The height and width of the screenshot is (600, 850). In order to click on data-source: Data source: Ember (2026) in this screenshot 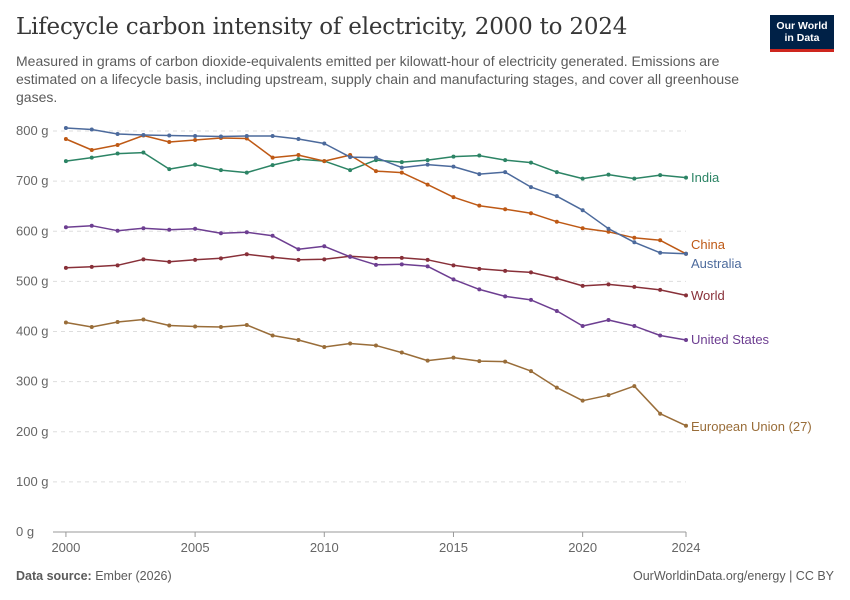, I will do `click(94, 576)`.